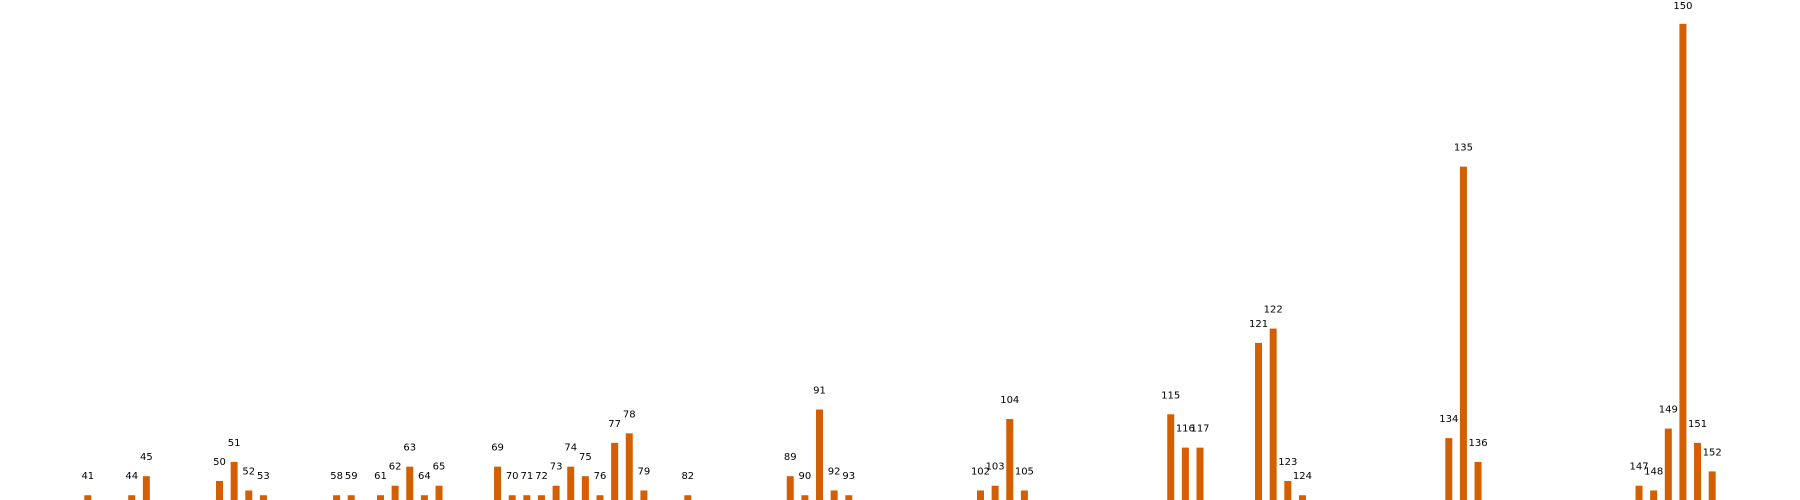 This screenshot has width=1800, height=500. I want to click on bar-label: 52, so click(248, 471).